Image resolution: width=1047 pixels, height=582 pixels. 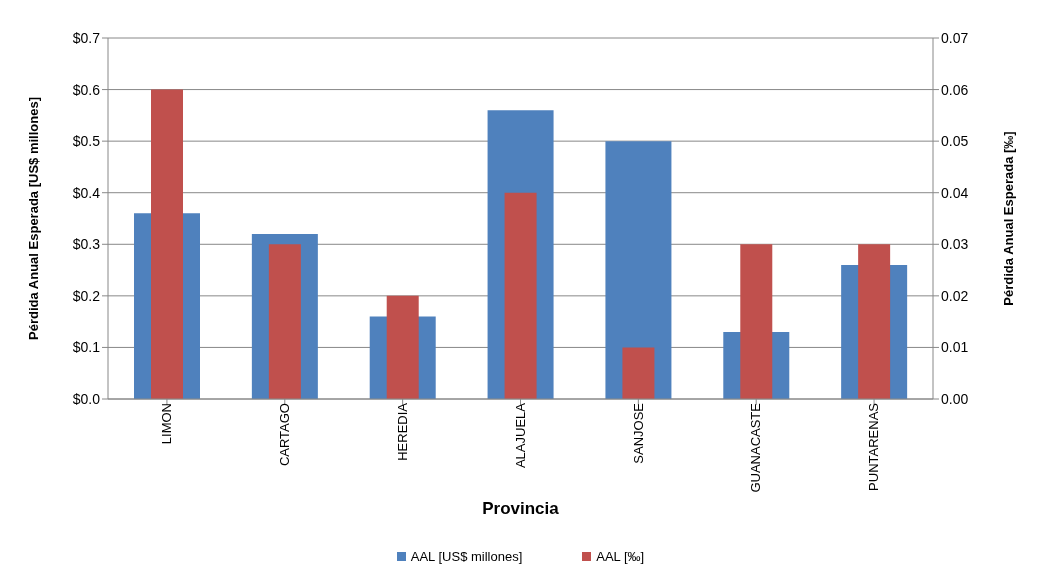 I want to click on legend-label: AAL [US$ millones], so click(x=466, y=556).